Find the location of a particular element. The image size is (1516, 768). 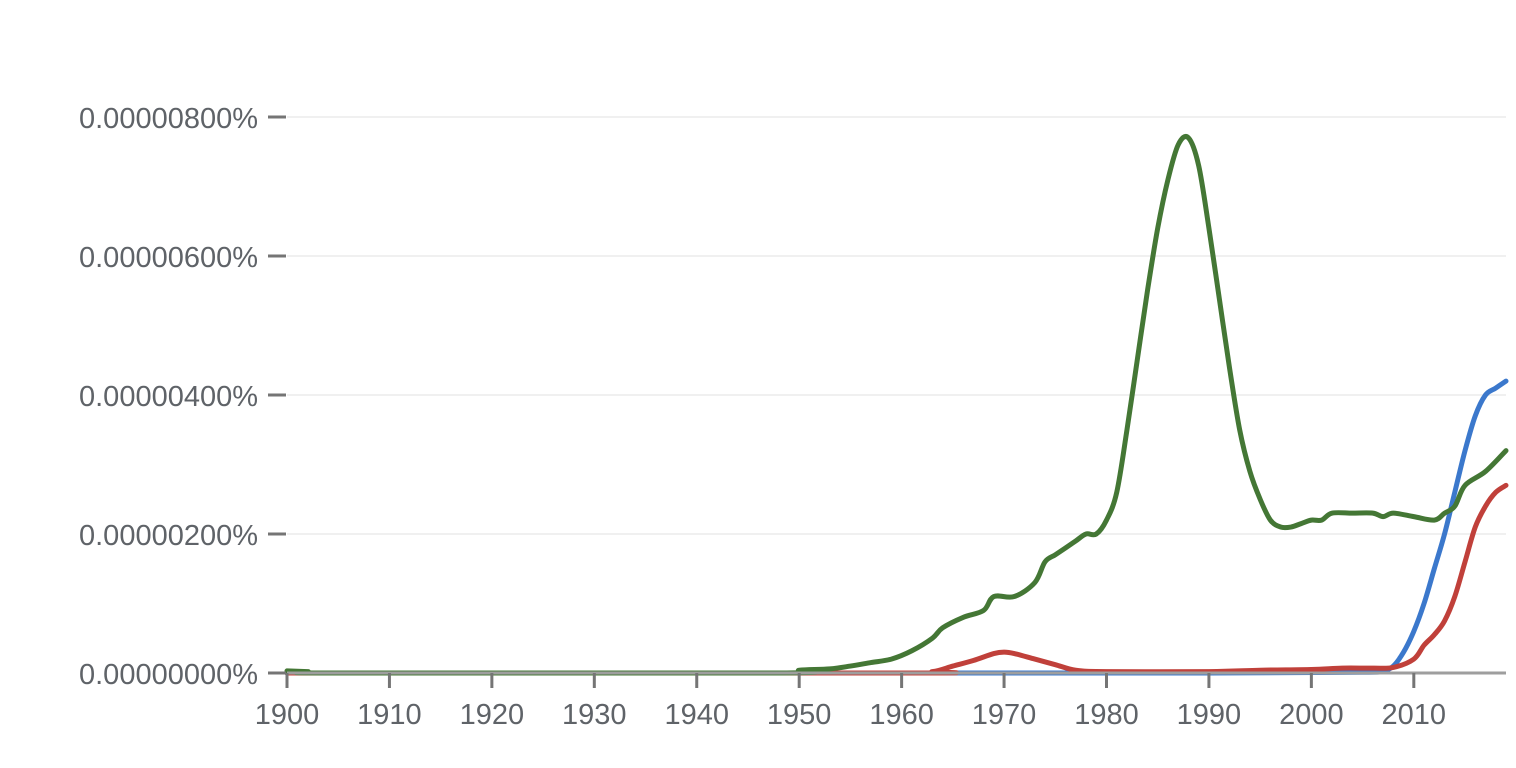

y-tick-label: 0.00000000% is located at coordinates (168, 675).